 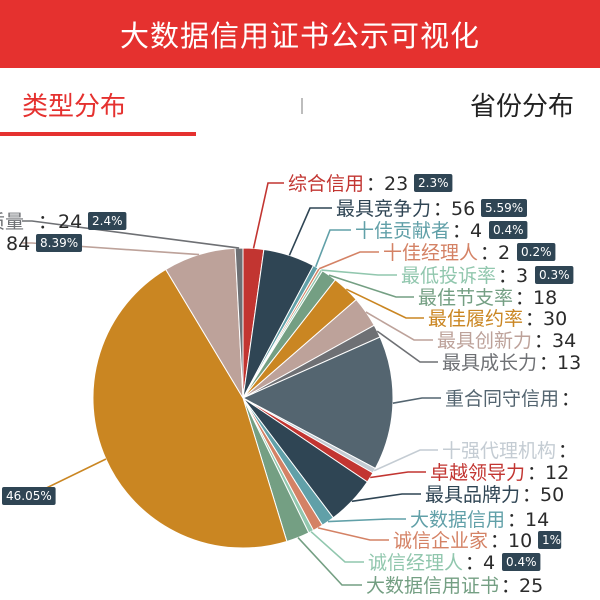 I want to click on percent-badge-text: 2.4%, so click(x=107, y=221).